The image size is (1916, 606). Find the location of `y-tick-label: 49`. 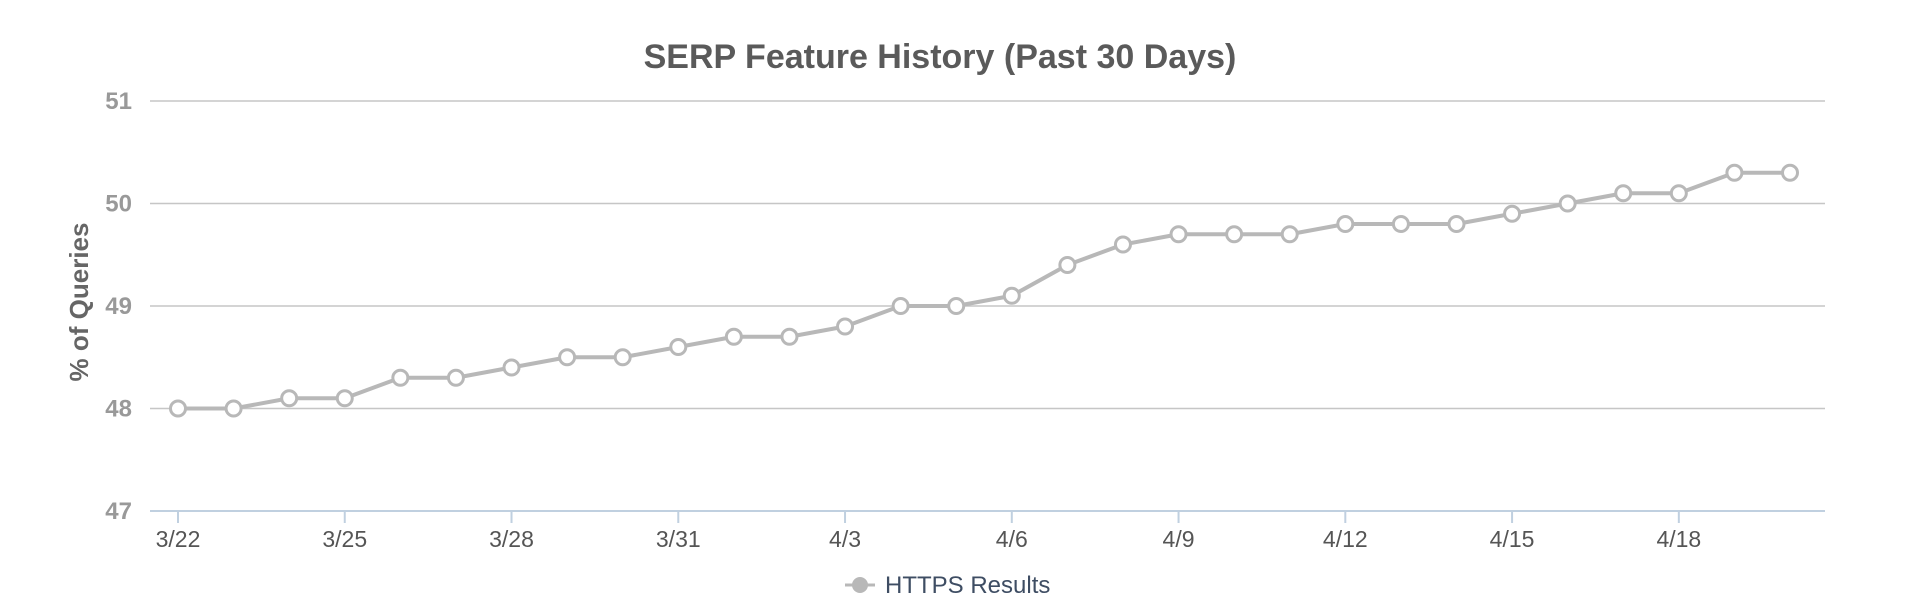

y-tick-label: 49 is located at coordinates (118, 306).